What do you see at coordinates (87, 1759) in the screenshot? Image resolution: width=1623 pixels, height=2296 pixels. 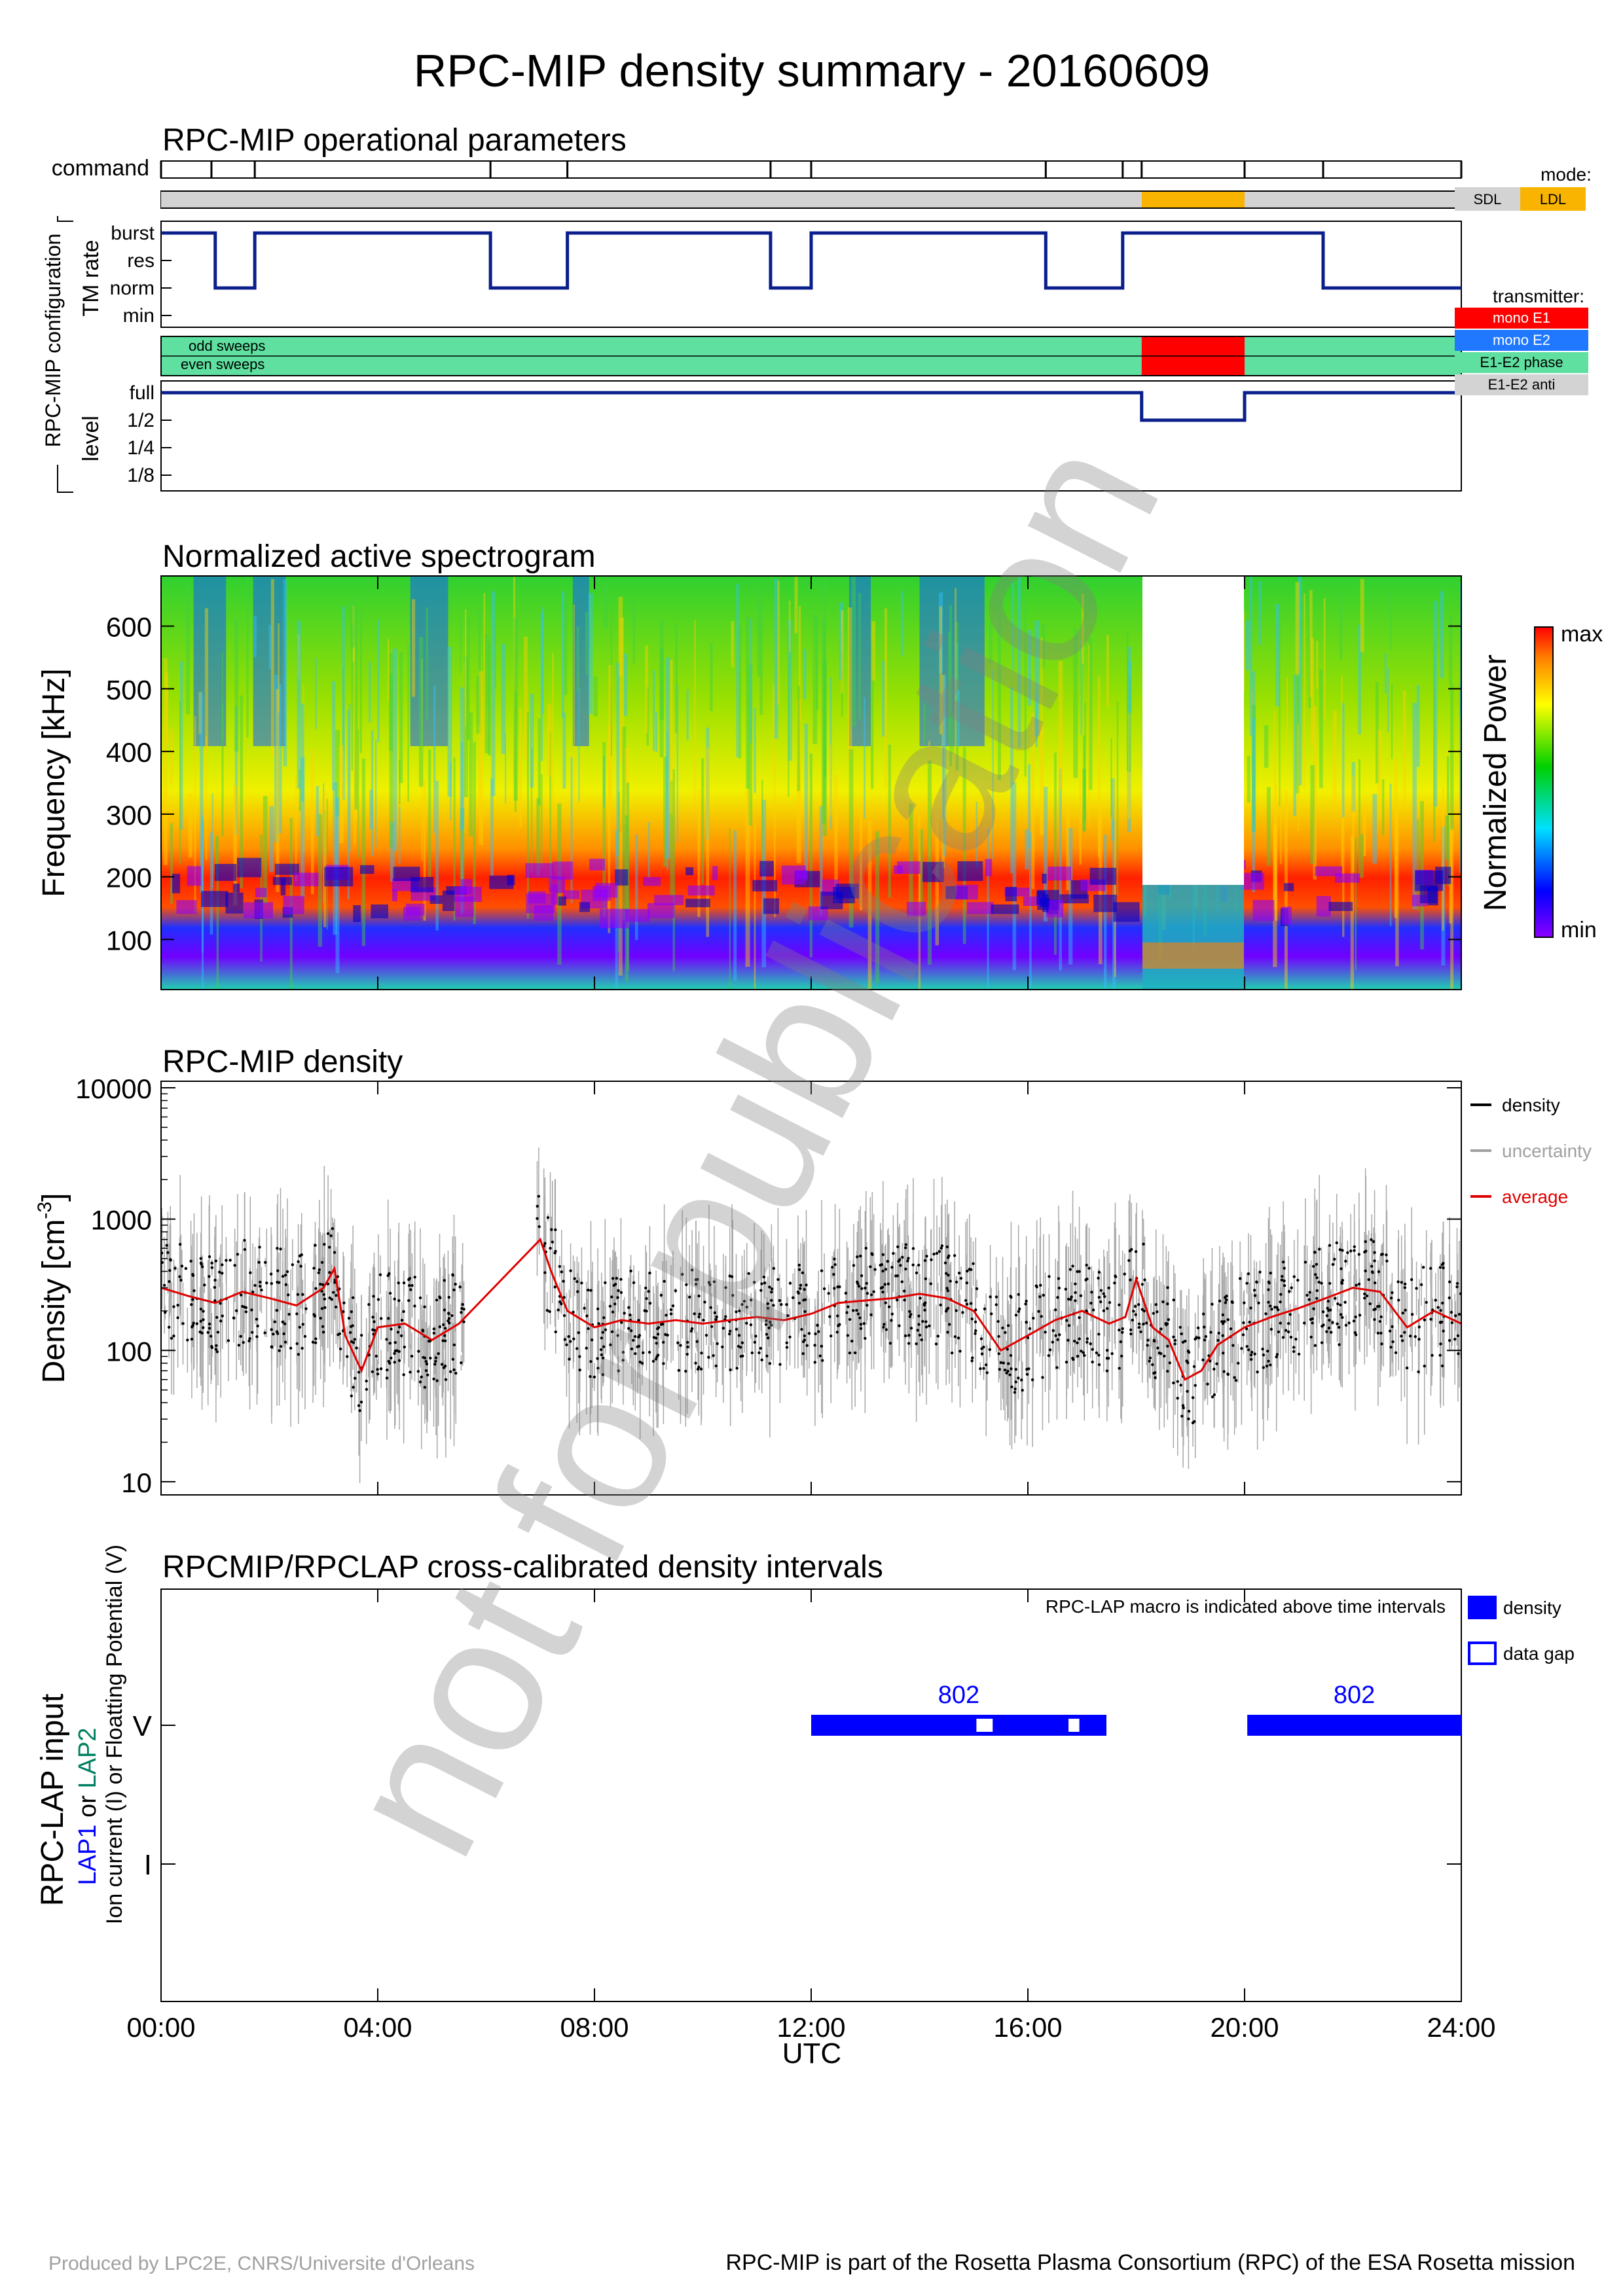 I see `lap-ylabel-lap2: LAP2` at bounding box center [87, 1759].